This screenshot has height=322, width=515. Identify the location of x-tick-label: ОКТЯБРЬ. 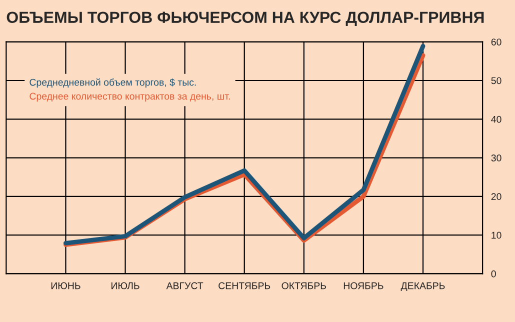
(304, 286).